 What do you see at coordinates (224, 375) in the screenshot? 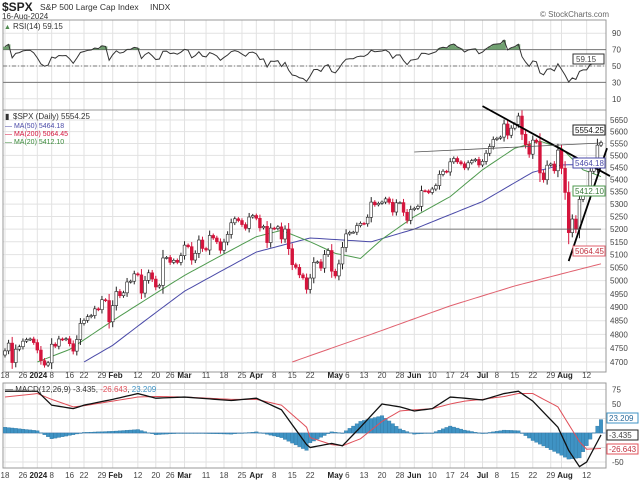
I see `x-tick-label: 18` at bounding box center [224, 375].